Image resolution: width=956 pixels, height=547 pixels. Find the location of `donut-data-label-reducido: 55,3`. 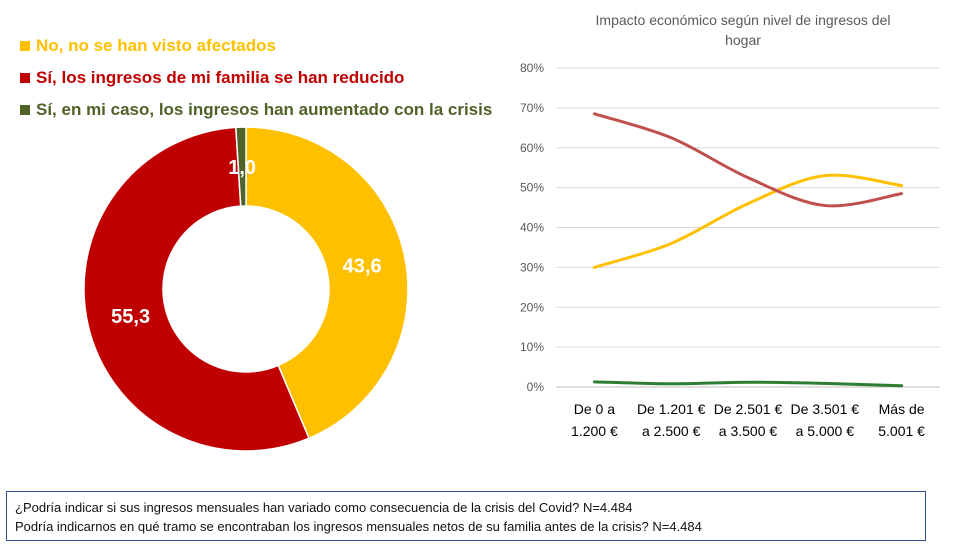

donut-data-label-reducido: 55,3 is located at coordinates (130, 317).